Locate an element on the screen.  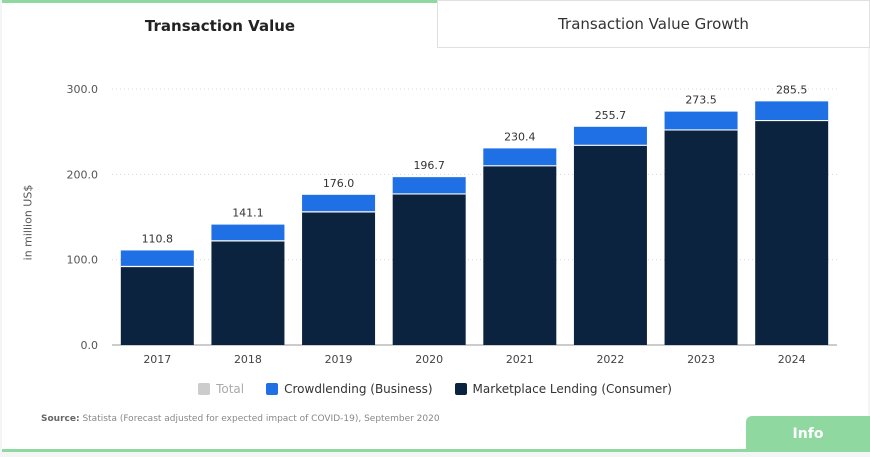
legend-swatch-total is located at coordinates (204, 389).